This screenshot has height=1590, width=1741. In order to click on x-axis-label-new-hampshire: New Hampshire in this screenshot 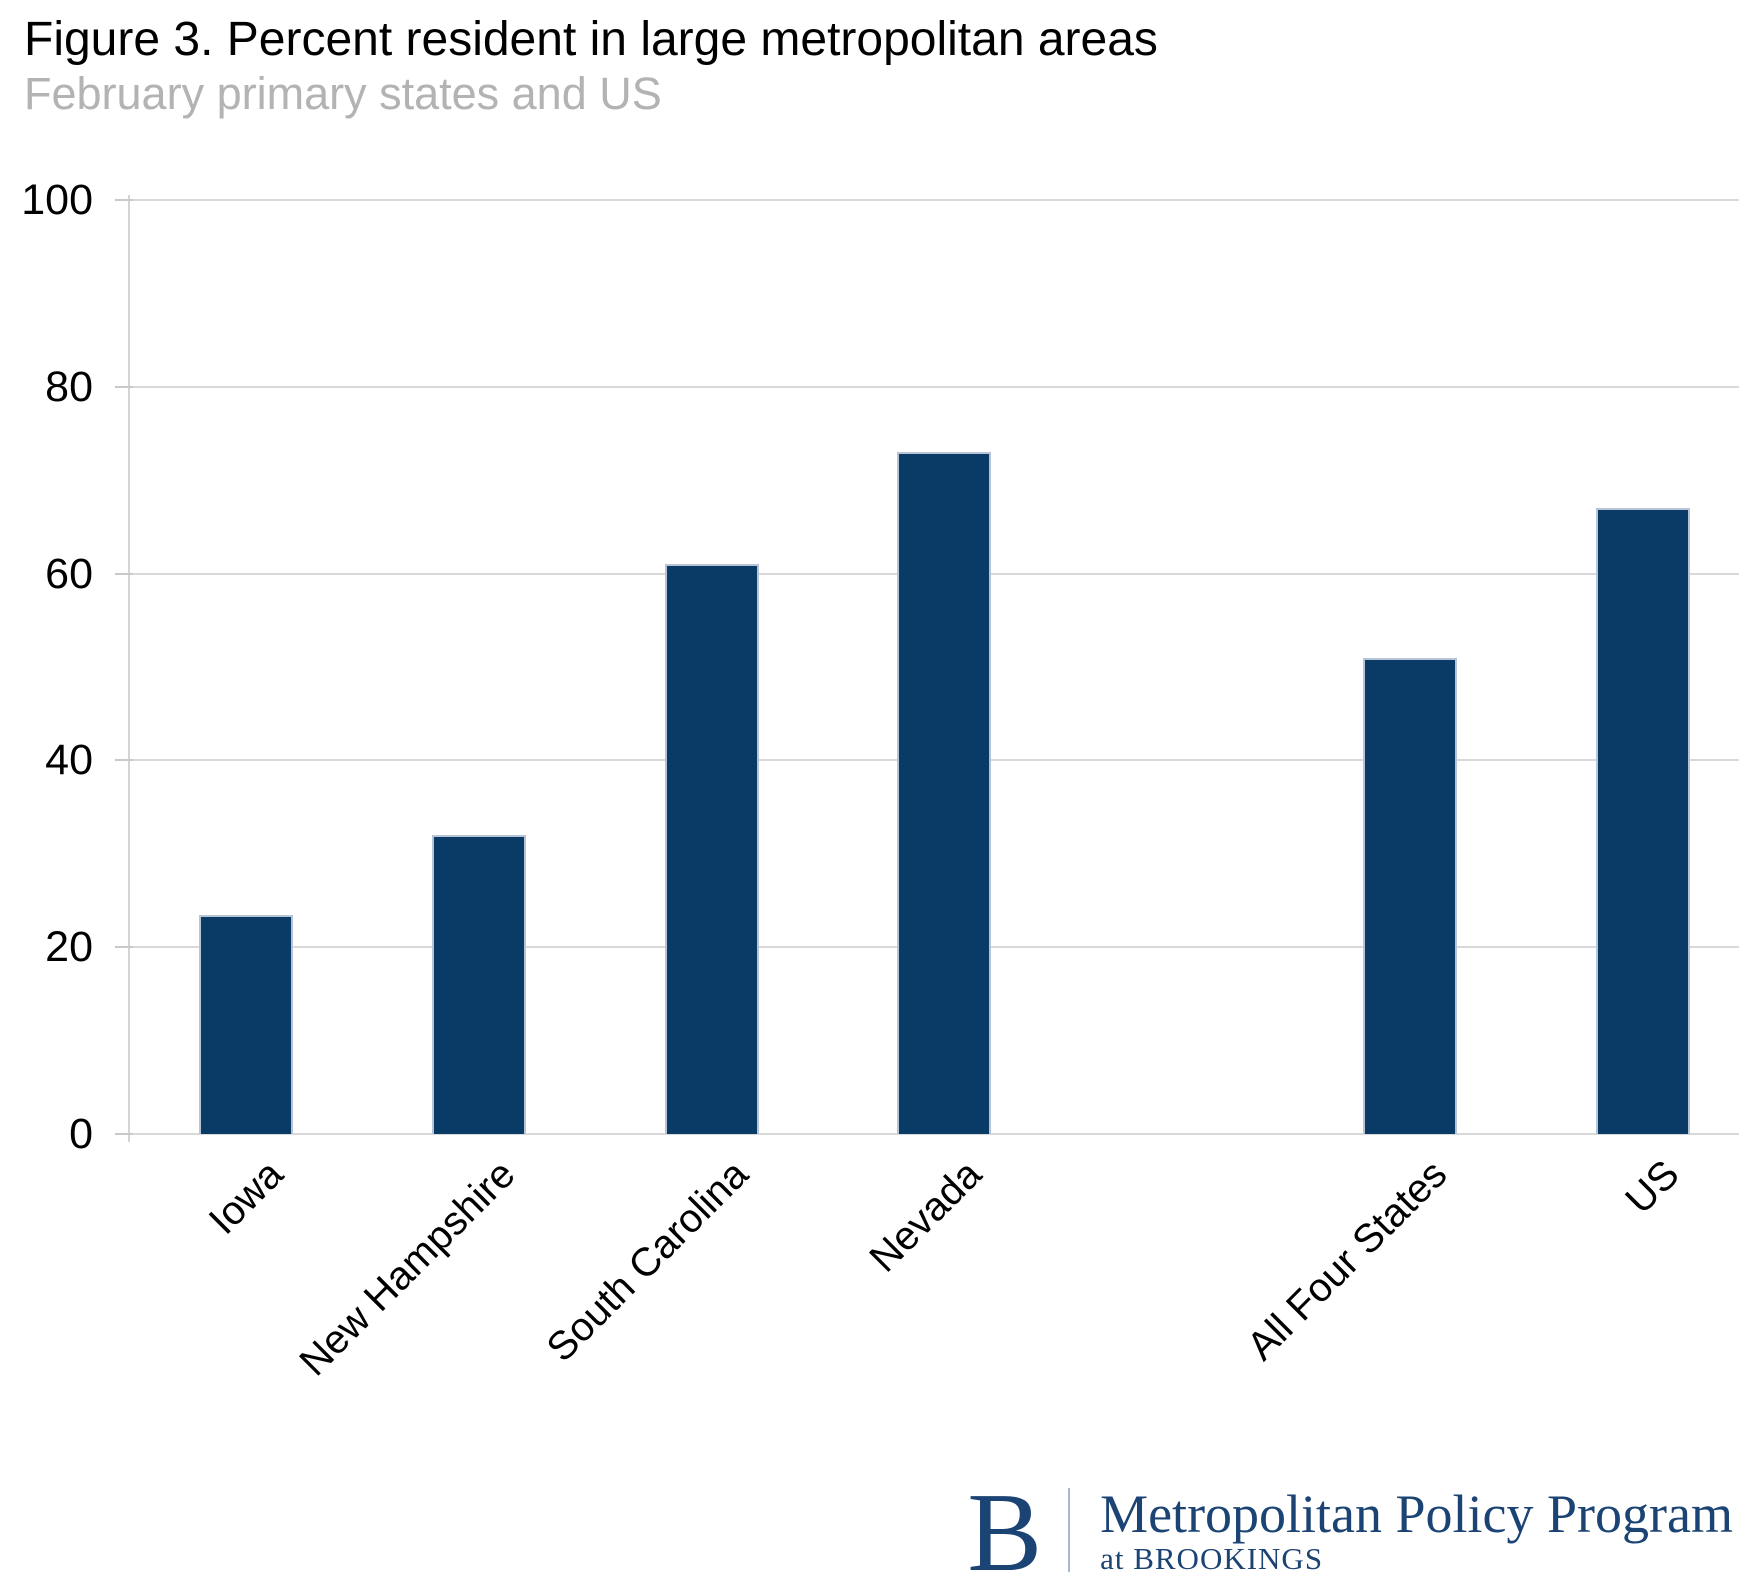, I will do `click(407, 1268)`.